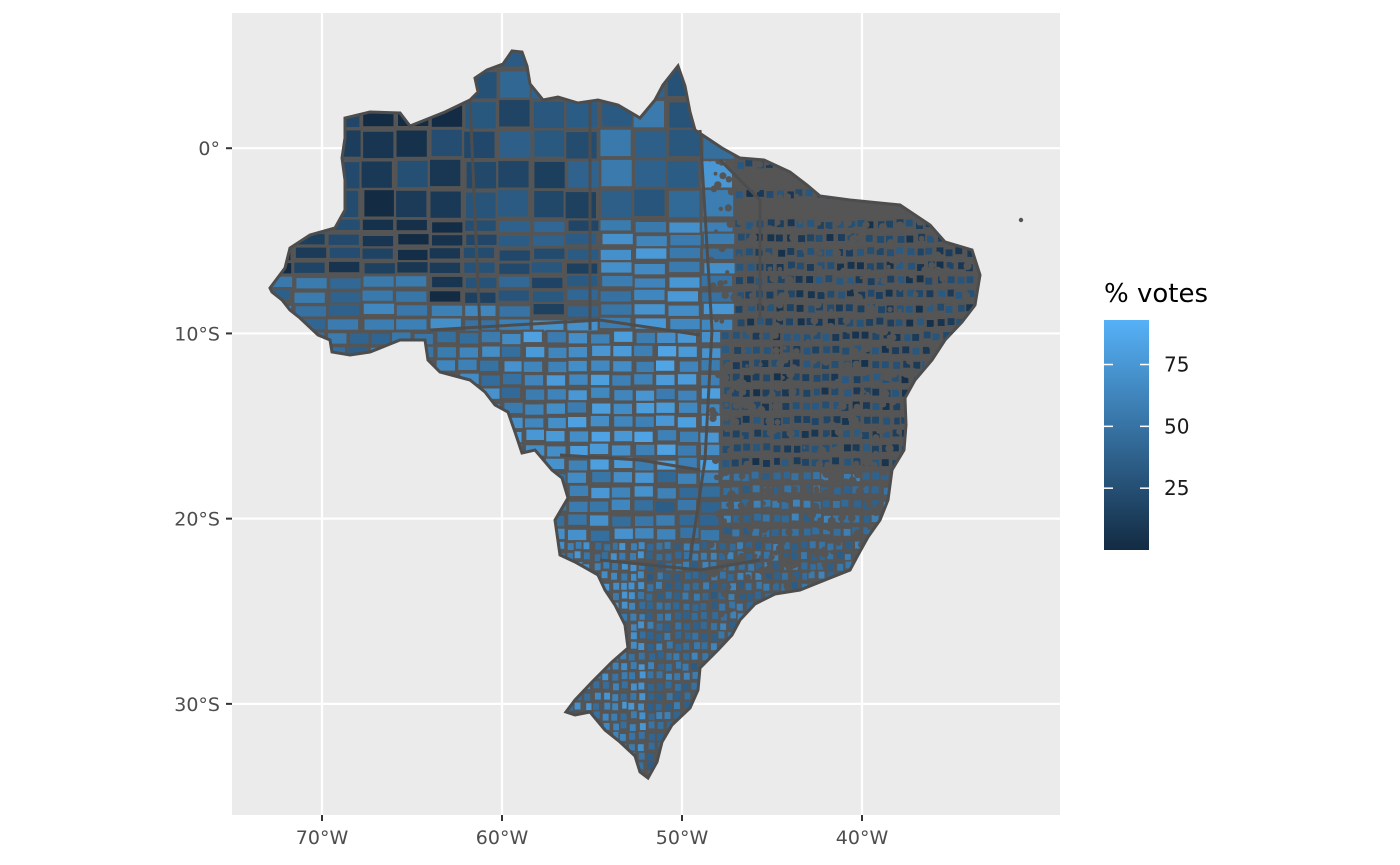  I want to click on legend-break-label: 75, so click(1176, 365).